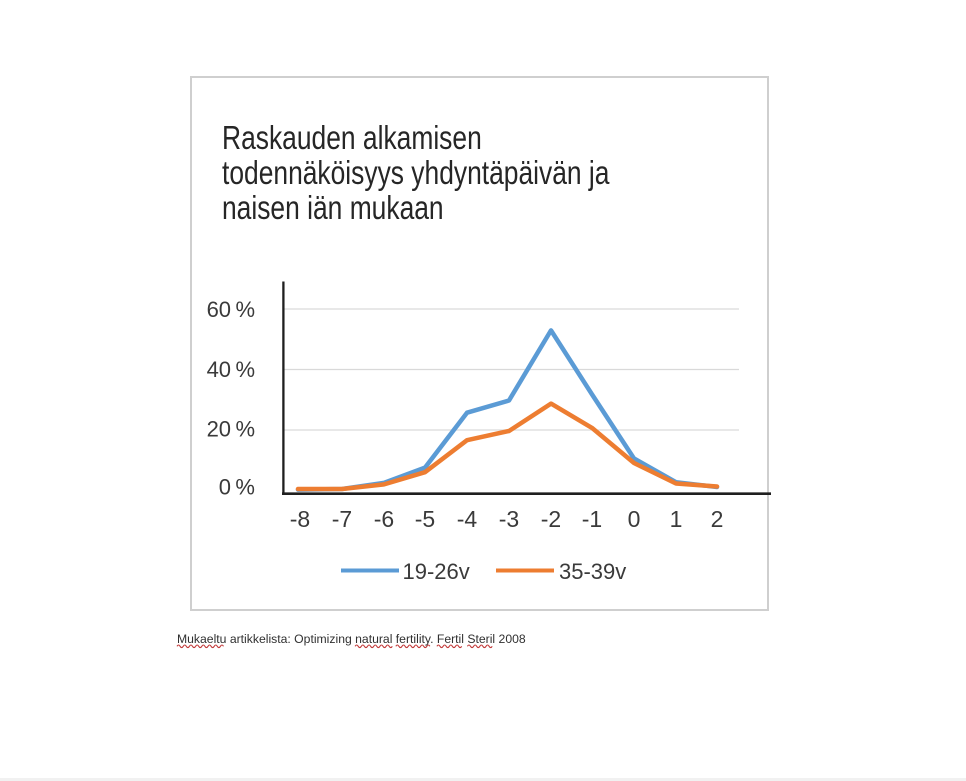  What do you see at coordinates (231, 369) in the screenshot?
I see `svg-text: 40 %` at bounding box center [231, 369].